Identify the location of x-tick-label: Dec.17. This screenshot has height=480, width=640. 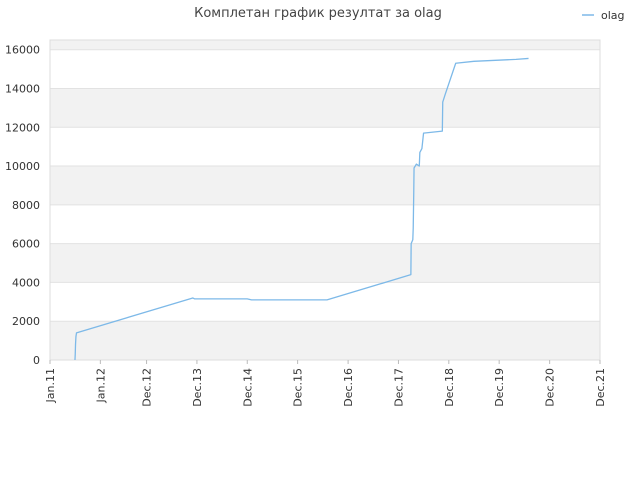
(398, 387).